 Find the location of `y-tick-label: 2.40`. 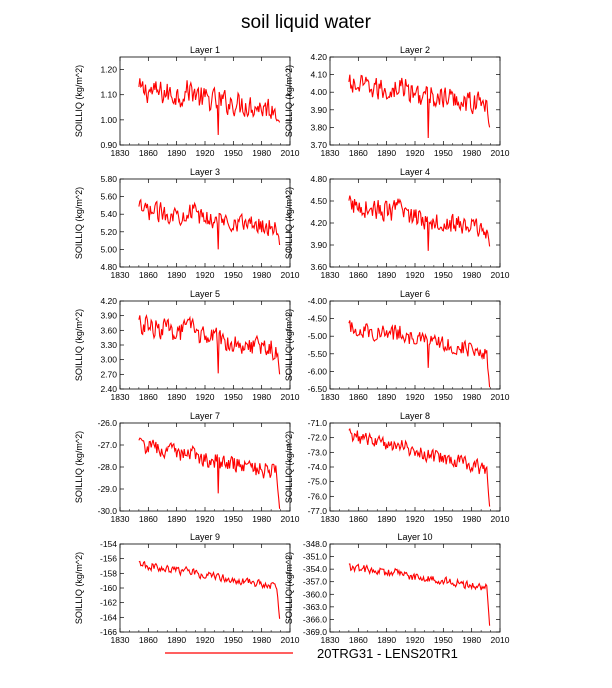

y-tick-label: 2.40 is located at coordinates (108, 389).